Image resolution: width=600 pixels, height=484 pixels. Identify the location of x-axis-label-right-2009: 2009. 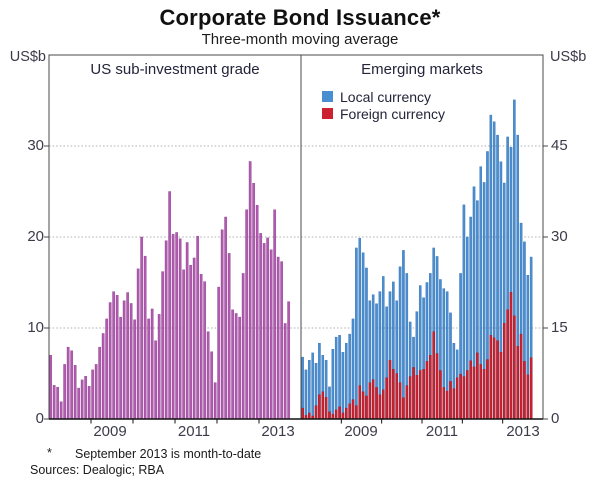
(361, 431).